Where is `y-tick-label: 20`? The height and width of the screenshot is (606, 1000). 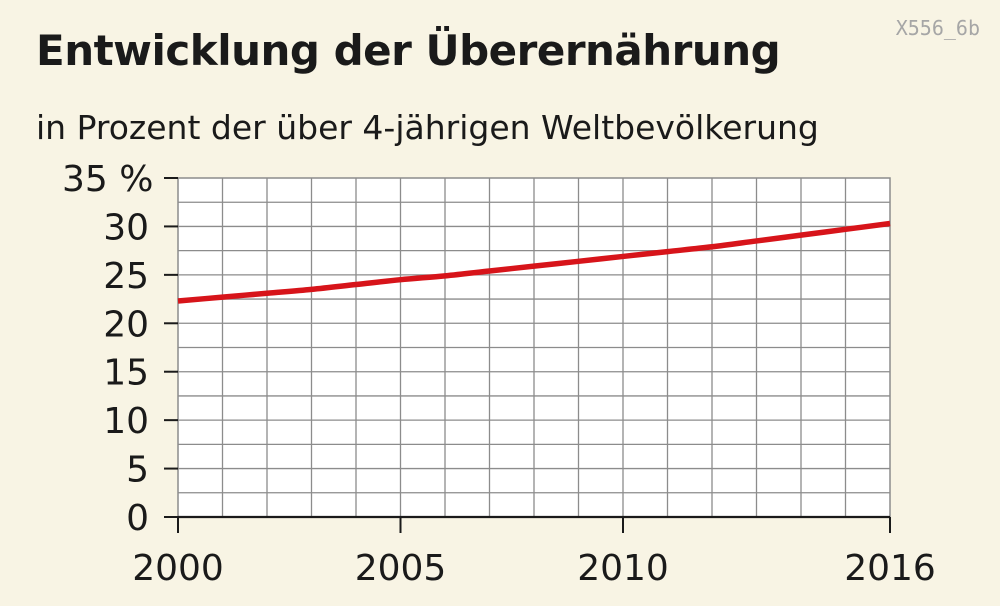
y-tick-label: 20 is located at coordinates (126, 324).